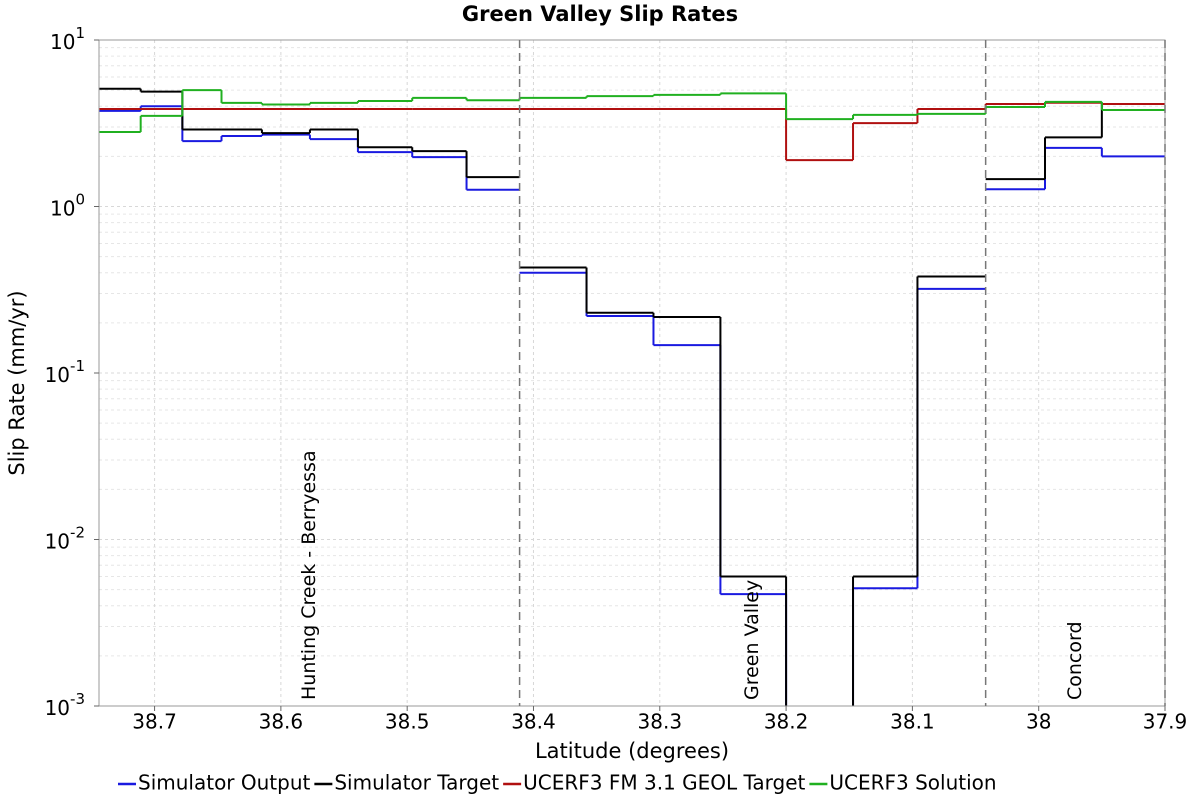 This screenshot has height=800, width=1200. Describe the element at coordinates (664, 783) in the screenshot. I see `legend-label: UCERF3 FM 3.1 GEOL Target` at that location.